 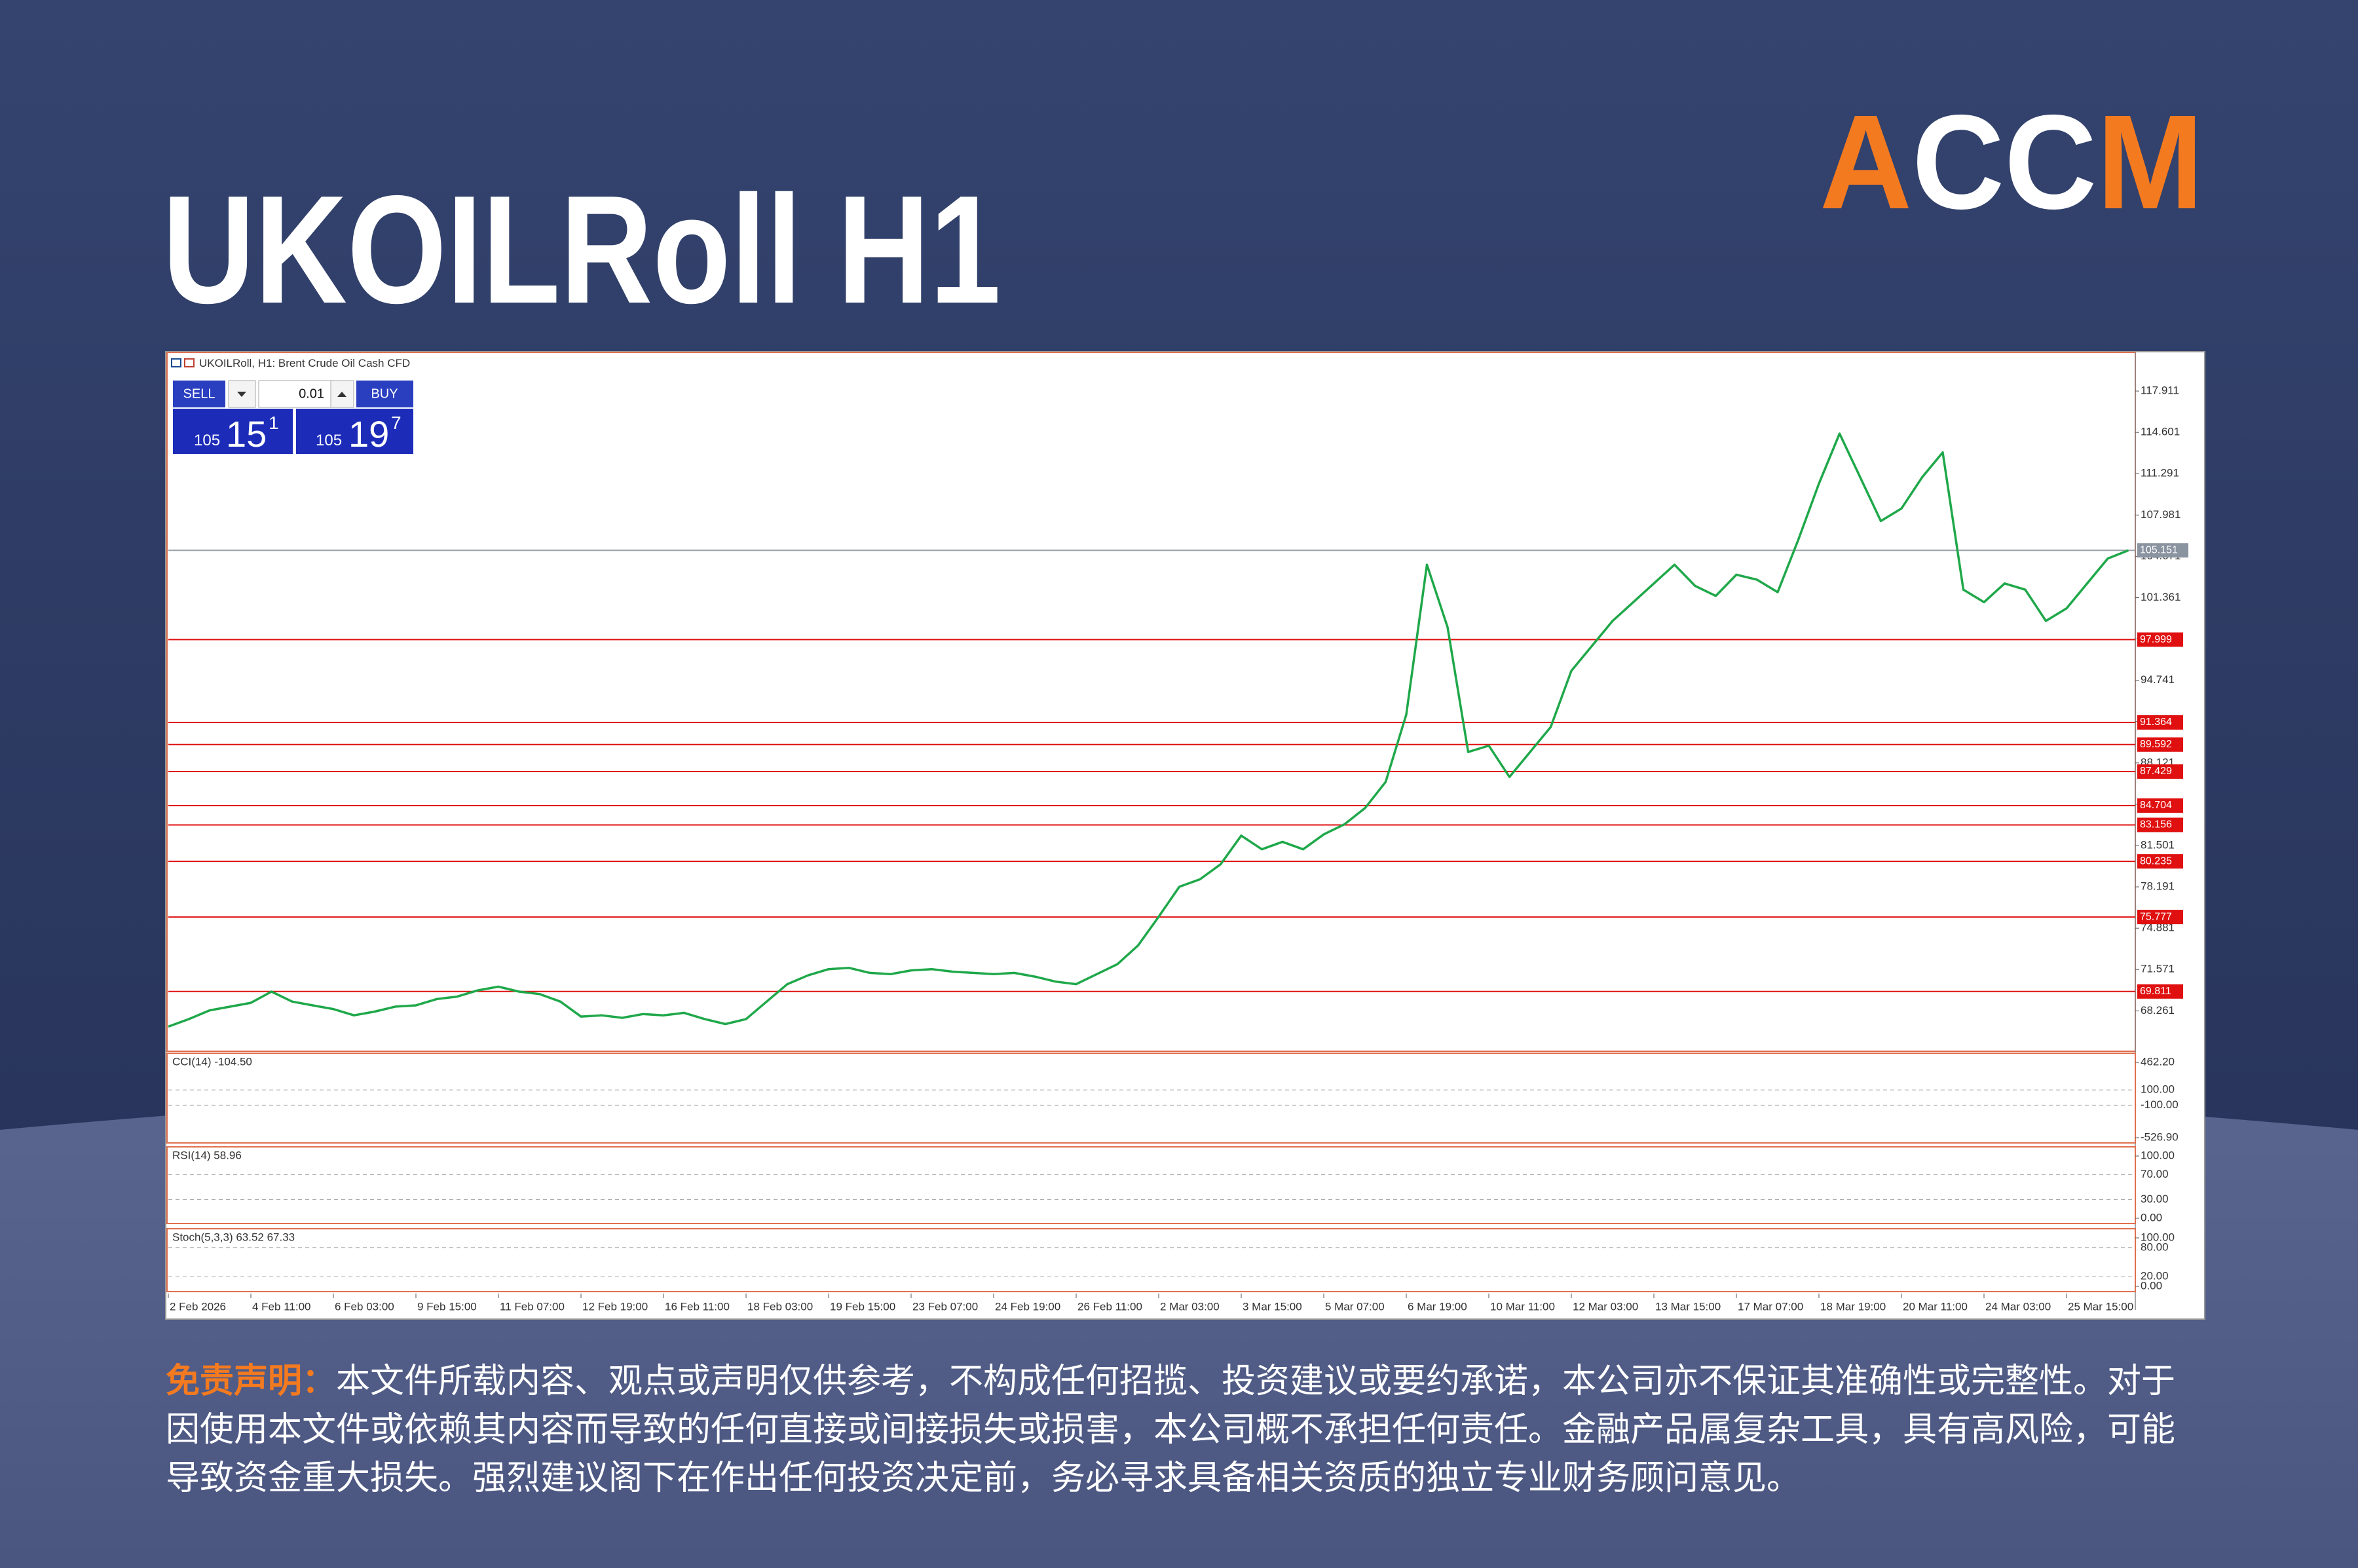 What do you see at coordinates (207, 1155) in the screenshot?
I see `indicator-label: RSI(14) 58.96` at bounding box center [207, 1155].